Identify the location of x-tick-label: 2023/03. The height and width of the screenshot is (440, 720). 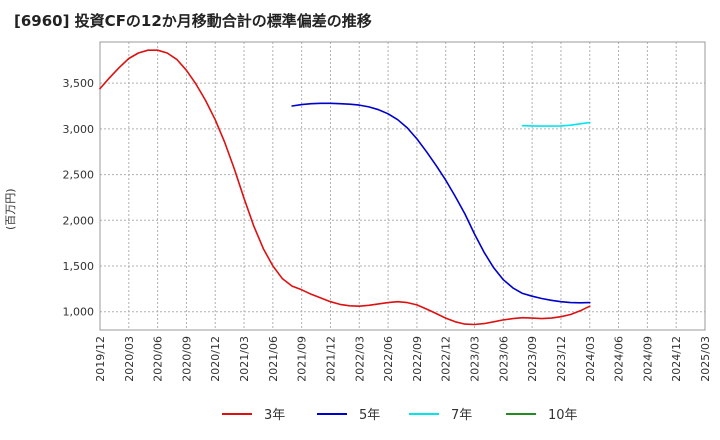
(475, 359).